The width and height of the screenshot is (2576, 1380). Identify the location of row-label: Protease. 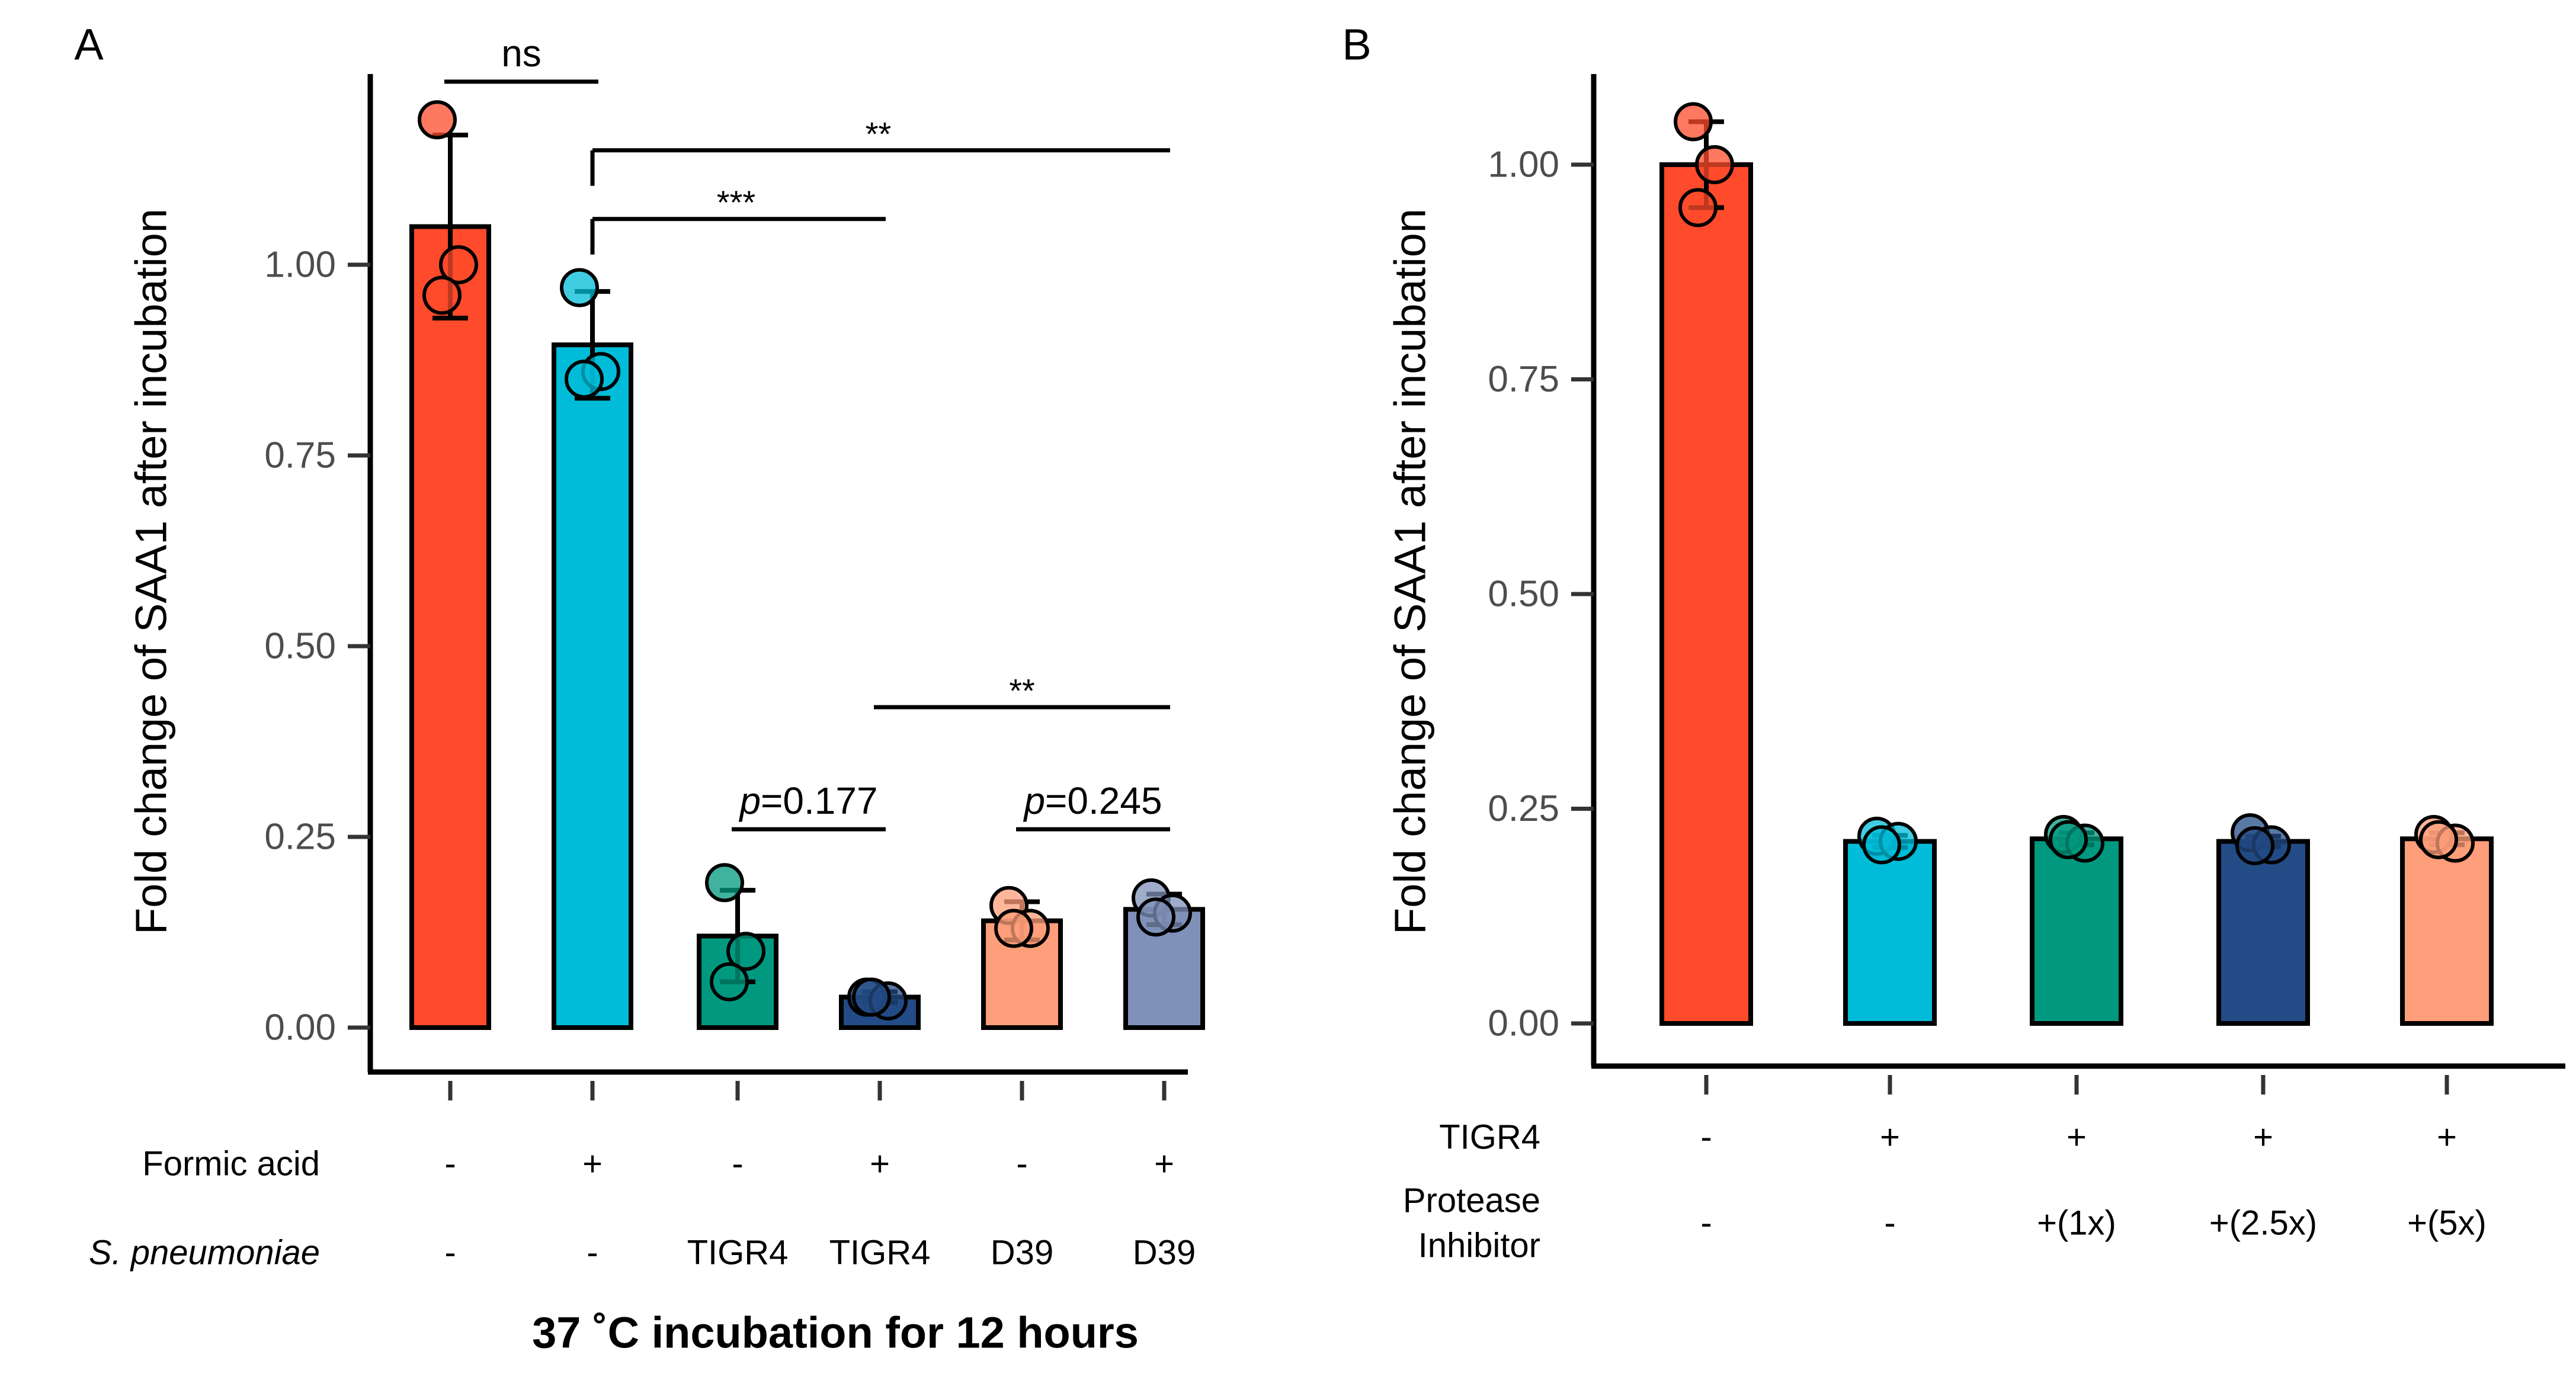
(1472, 1201).